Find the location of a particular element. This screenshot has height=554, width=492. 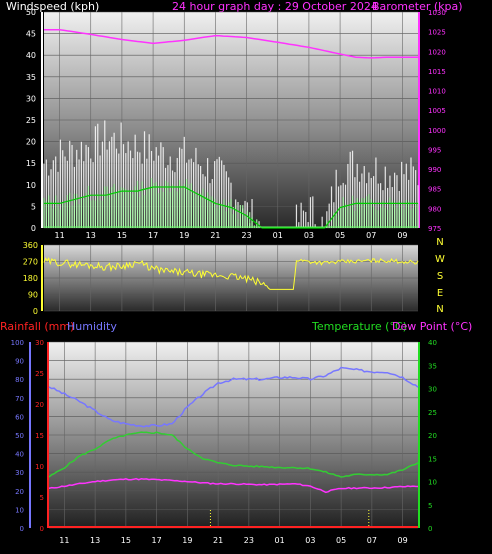

graph-title: 24 hour graph day : 29 October 2024 is located at coordinates (275, 6).